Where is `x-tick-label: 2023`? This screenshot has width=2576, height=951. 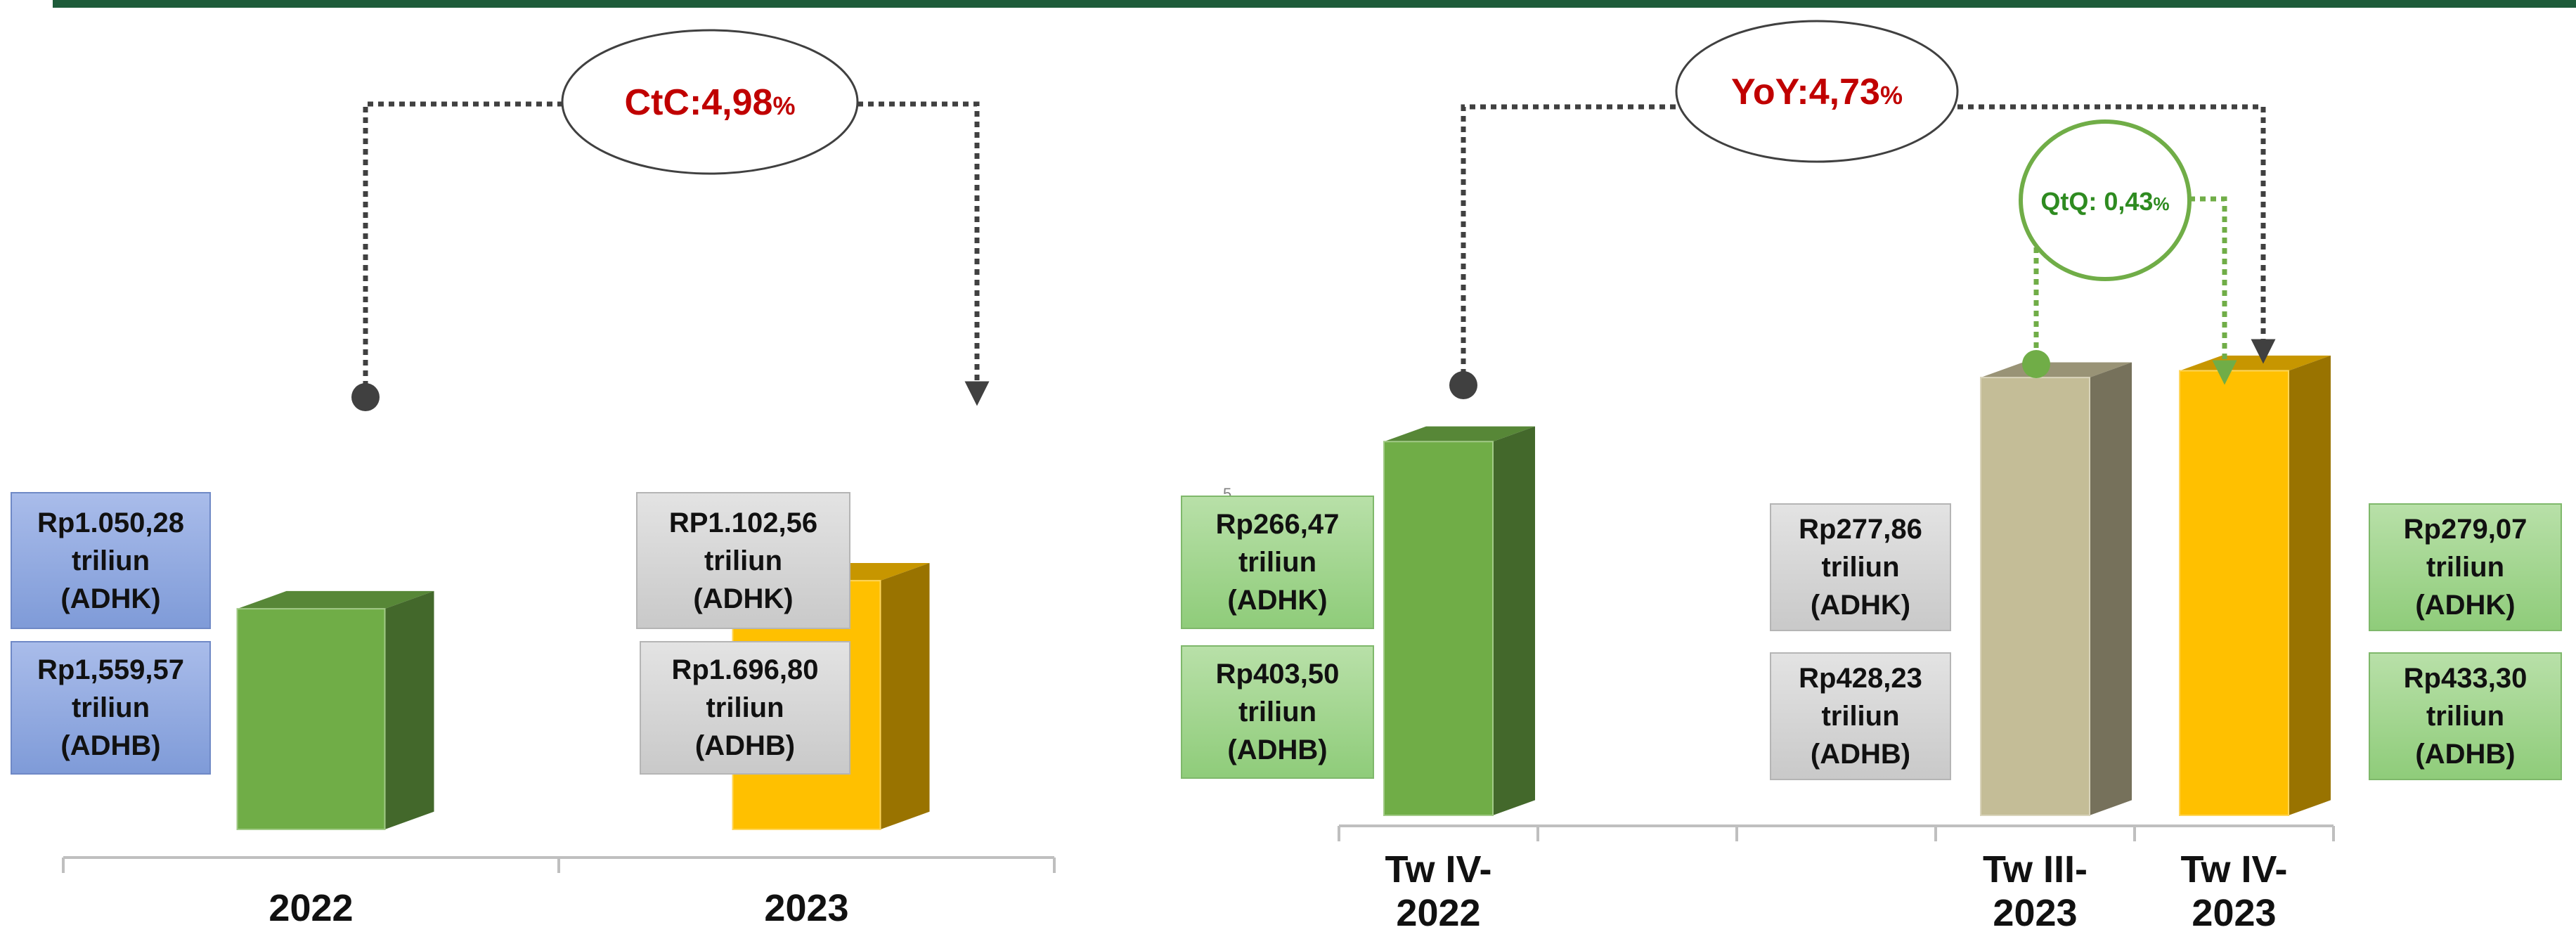 x-tick-label: 2023 is located at coordinates (806, 908).